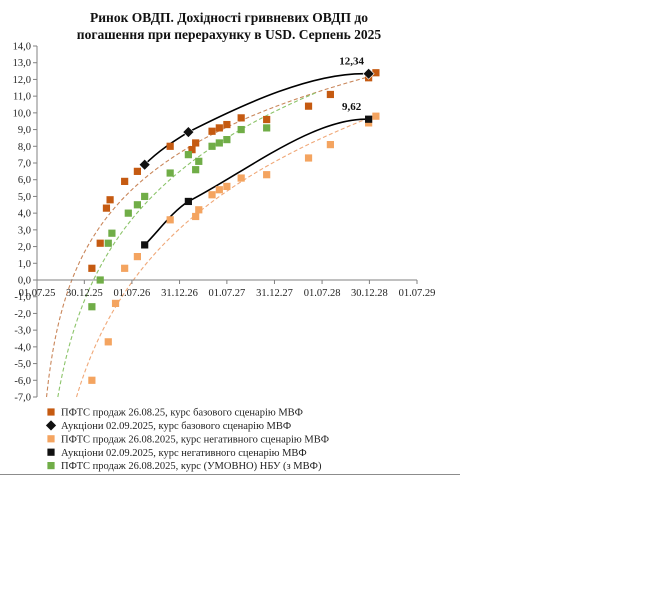 Image resolution: width=650 pixels, height=593 pixels. I want to click on y-tick-label: -4,0, so click(22, 347).